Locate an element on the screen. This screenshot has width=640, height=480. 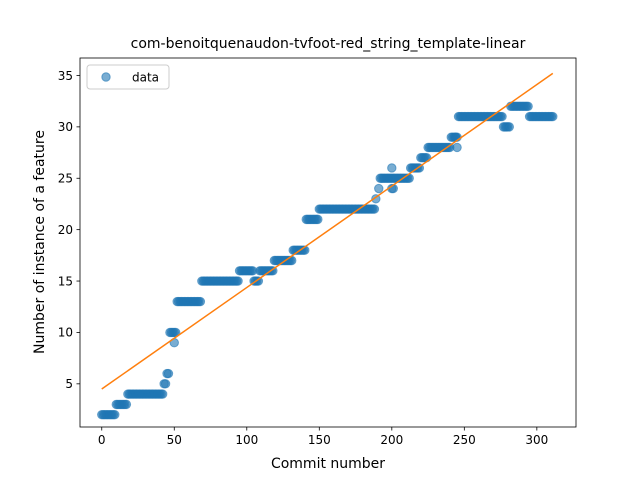
x-tick-label: 100 is located at coordinates (246, 440).